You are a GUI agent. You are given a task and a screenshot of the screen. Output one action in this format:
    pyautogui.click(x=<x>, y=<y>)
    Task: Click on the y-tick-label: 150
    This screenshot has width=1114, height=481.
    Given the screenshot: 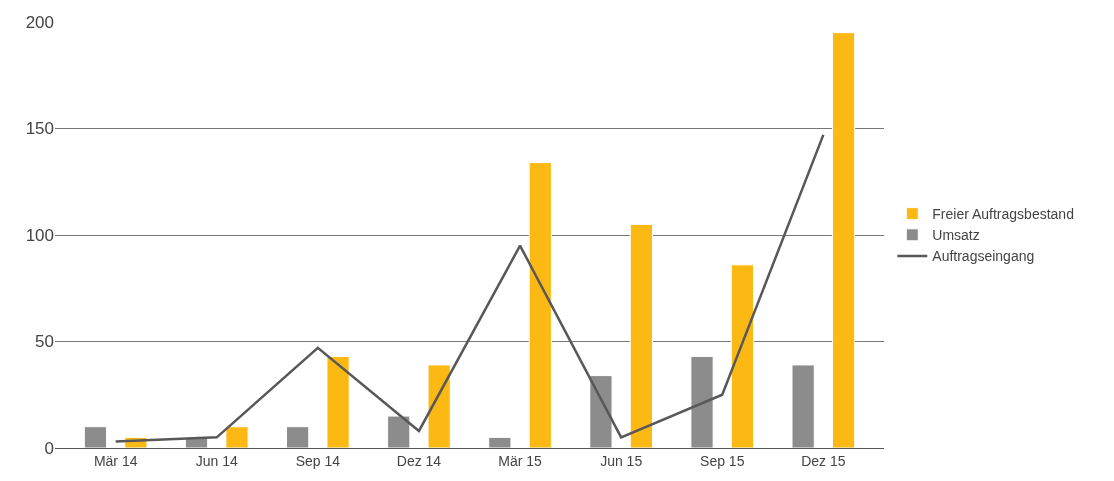 What is the action you would take?
    pyautogui.click(x=39, y=129)
    